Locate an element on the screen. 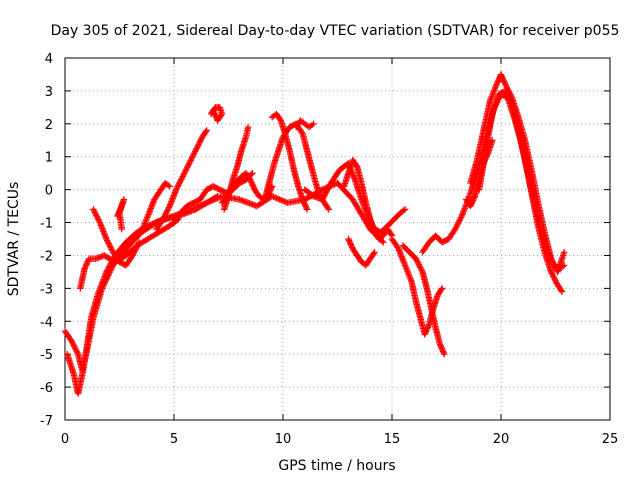 This screenshot has width=640, height=480. x-tick-label: 25 is located at coordinates (610, 439).